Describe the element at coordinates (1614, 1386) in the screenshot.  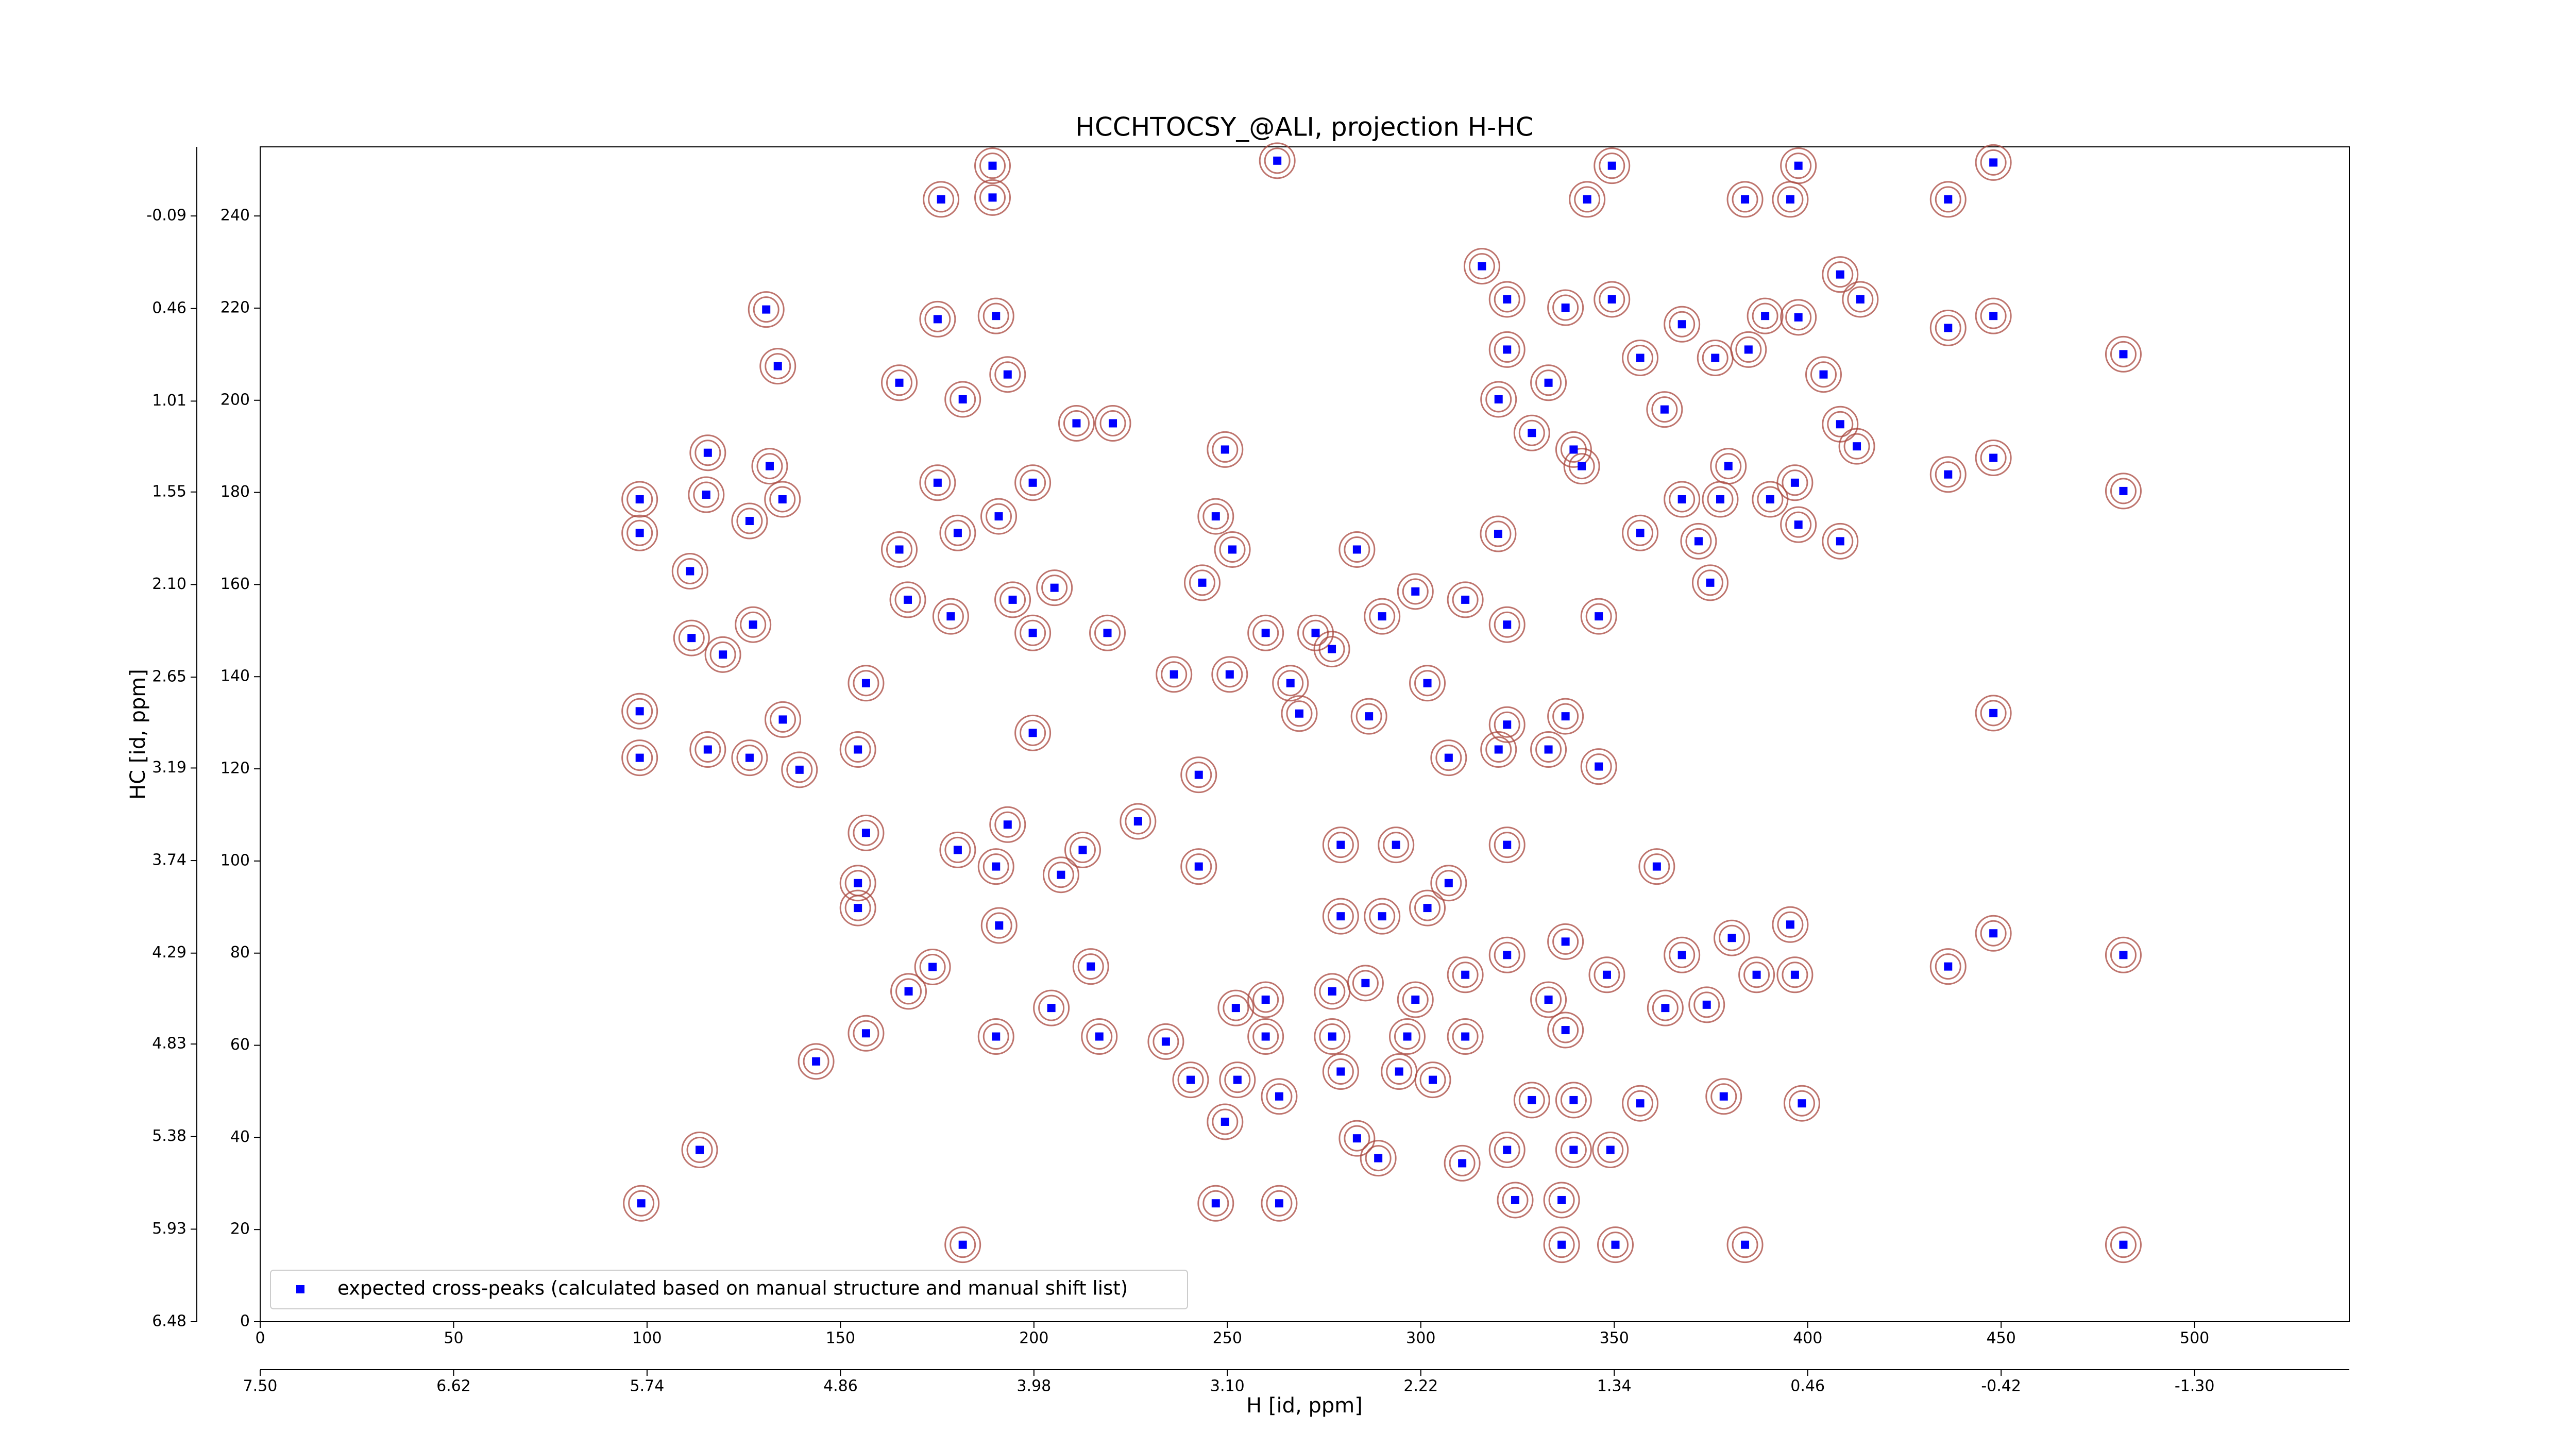
I see `x2-tick-label: 1.34` at that location.